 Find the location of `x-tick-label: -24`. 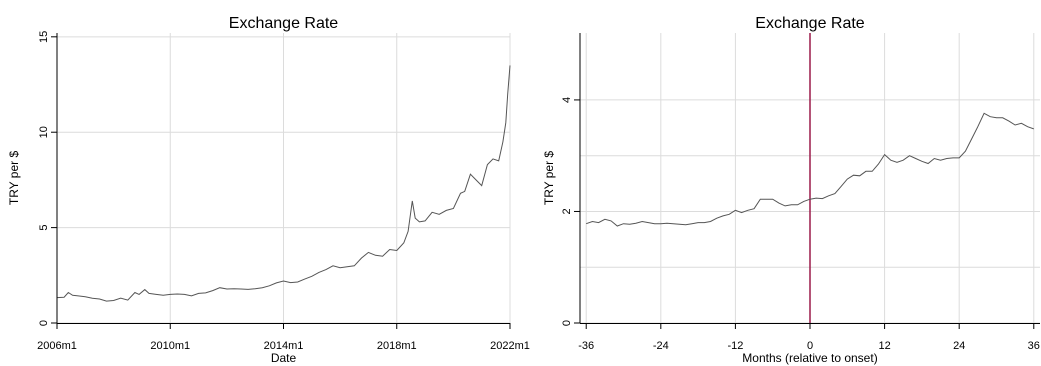

x-tick-label: -24 is located at coordinates (661, 346).